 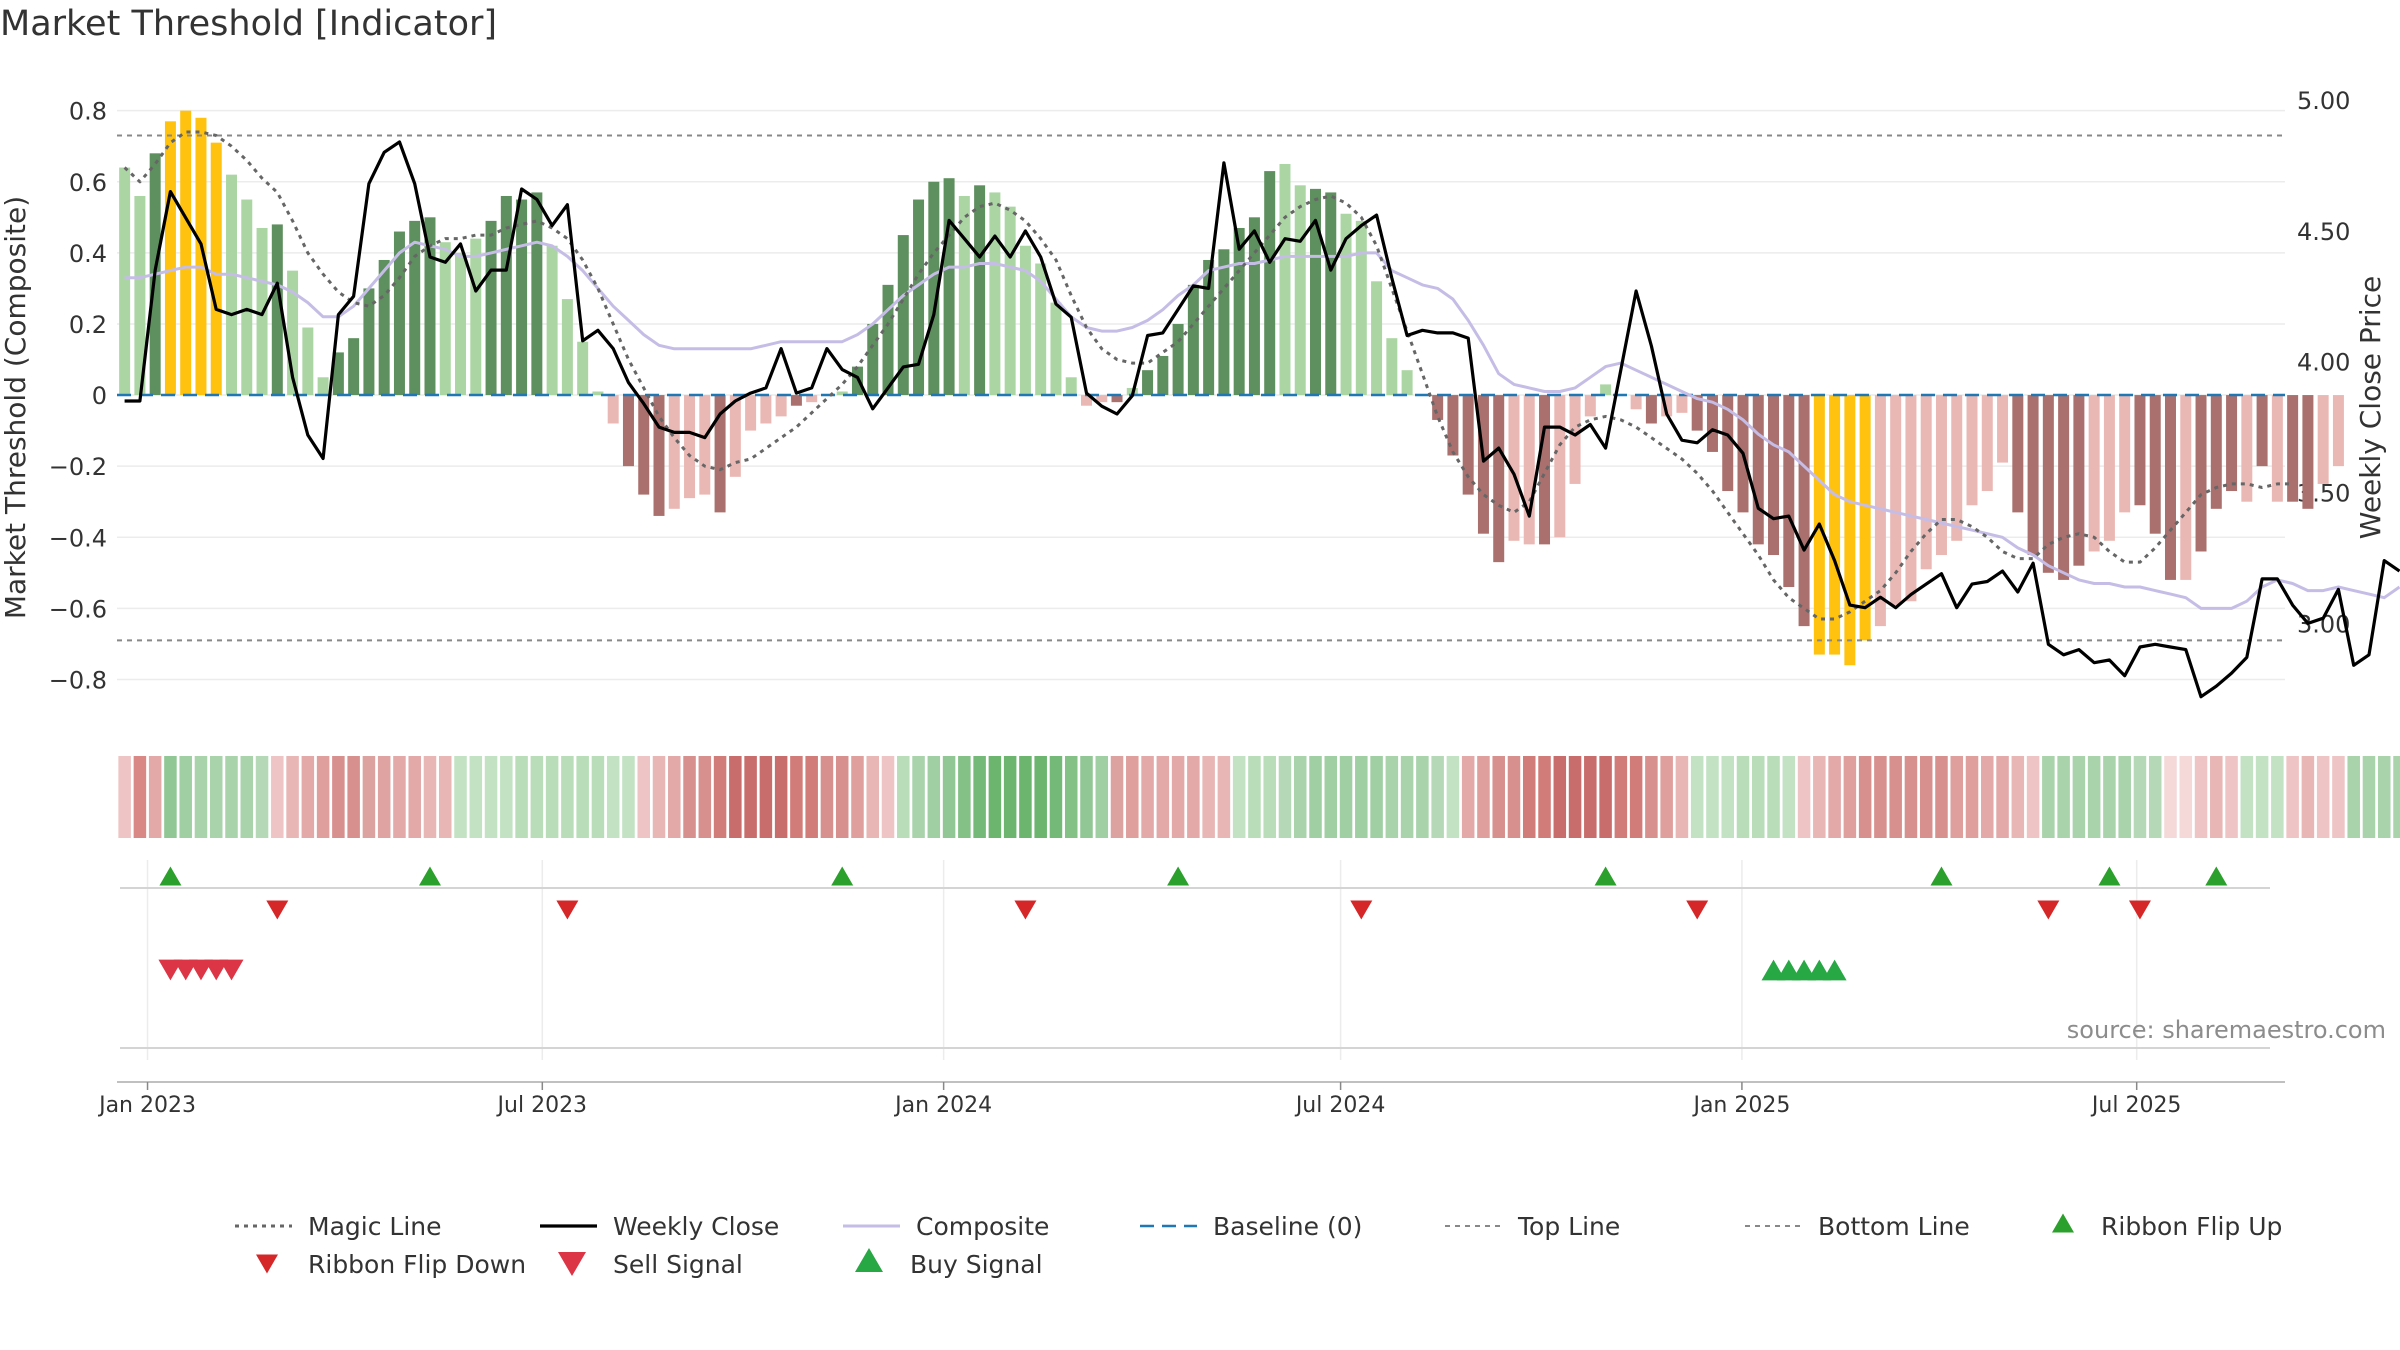 What do you see at coordinates (982, 1226) in the screenshot?
I see `legend-label: Composite` at bounding box center [982, 1226].